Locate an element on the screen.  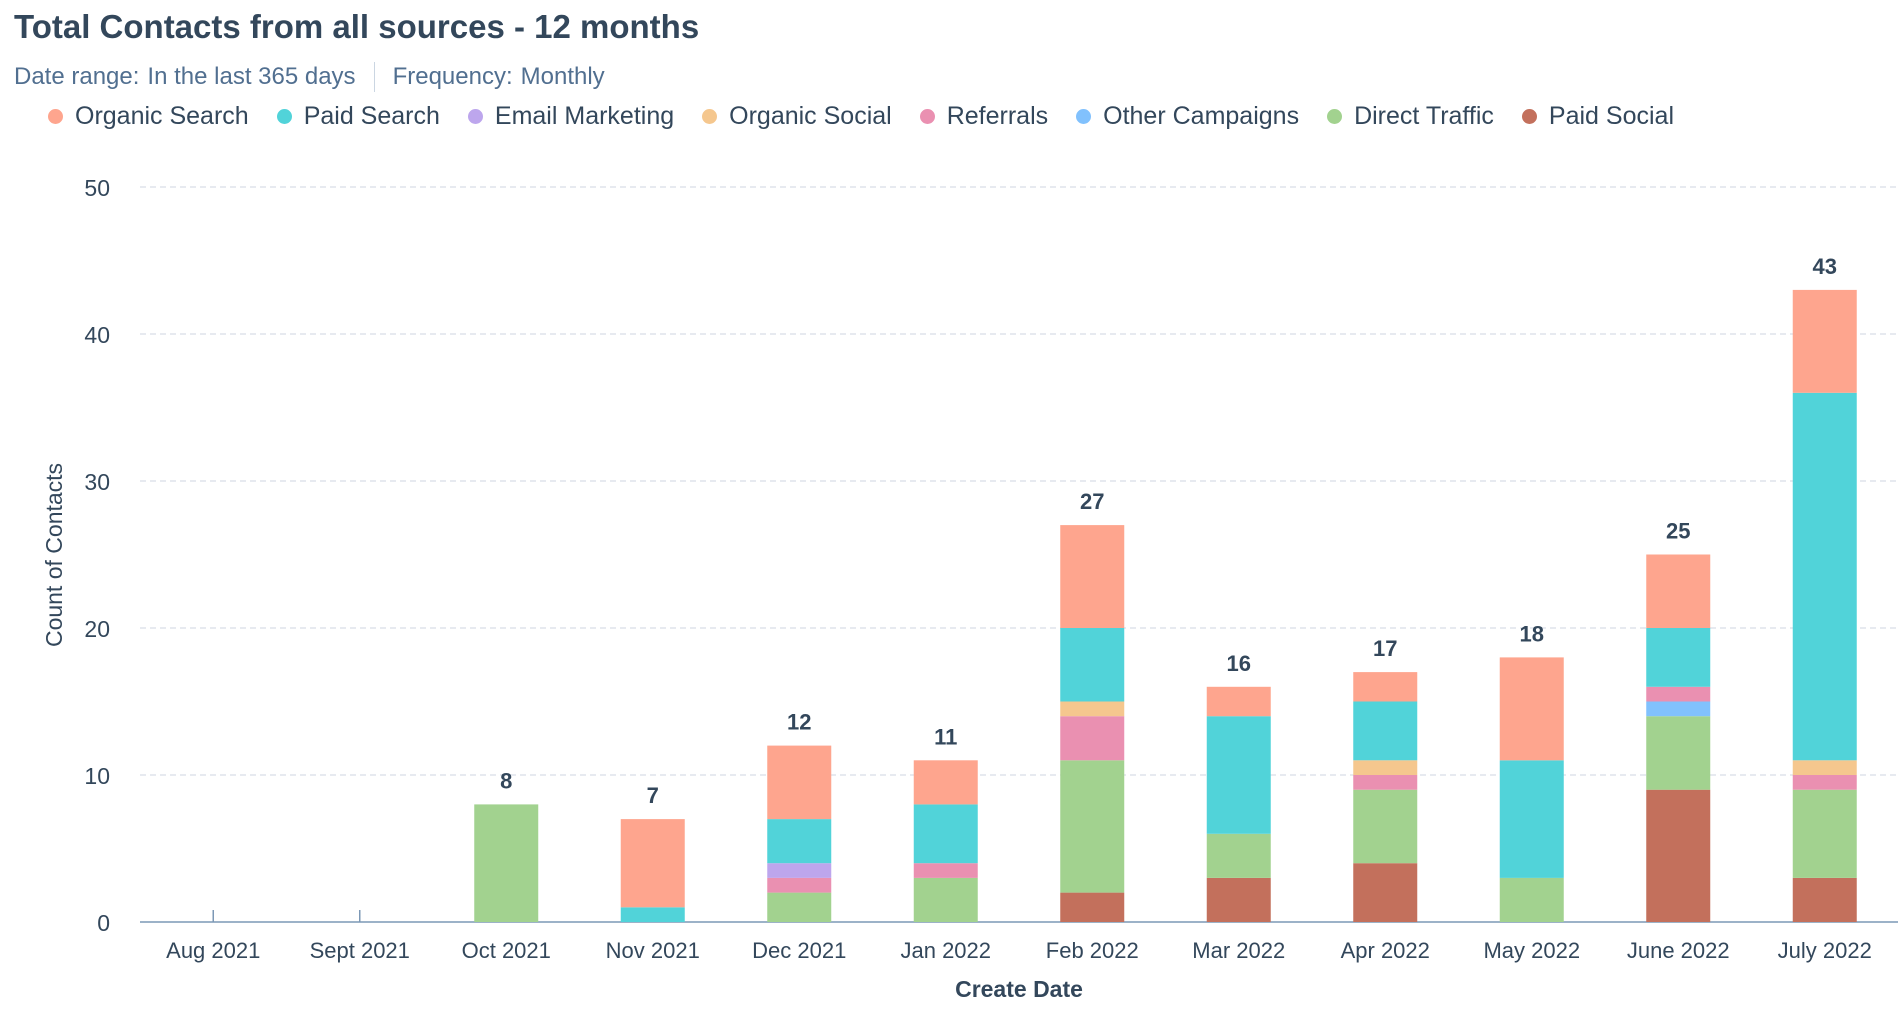
legend-item-other-campaigns: Other Campaigns is located at coordinates (1187, 116).